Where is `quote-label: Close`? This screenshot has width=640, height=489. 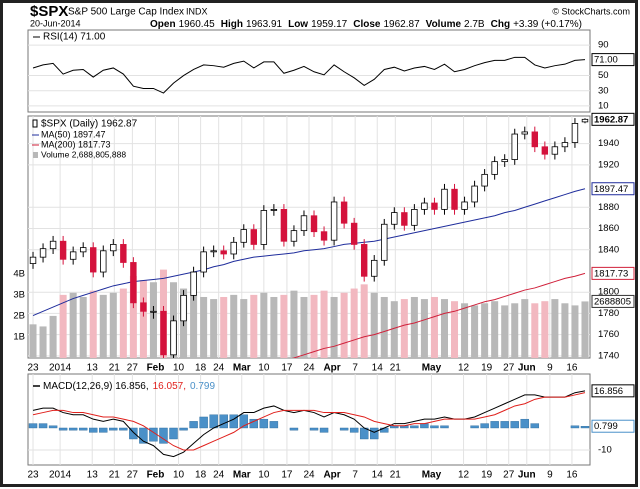
quote-label: Close is located at coordinates (367, 24).